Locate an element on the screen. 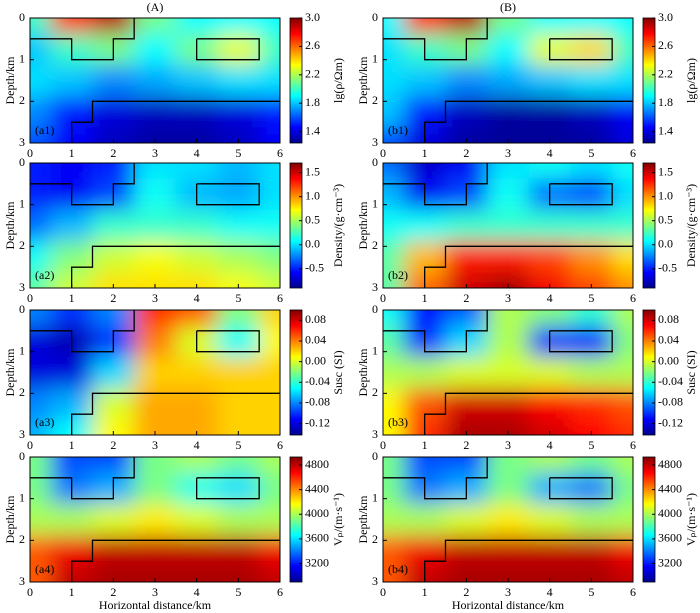 The image size is (700, 613). colorbar-tick-label: 1.0 is located at coordinates (312, 195).